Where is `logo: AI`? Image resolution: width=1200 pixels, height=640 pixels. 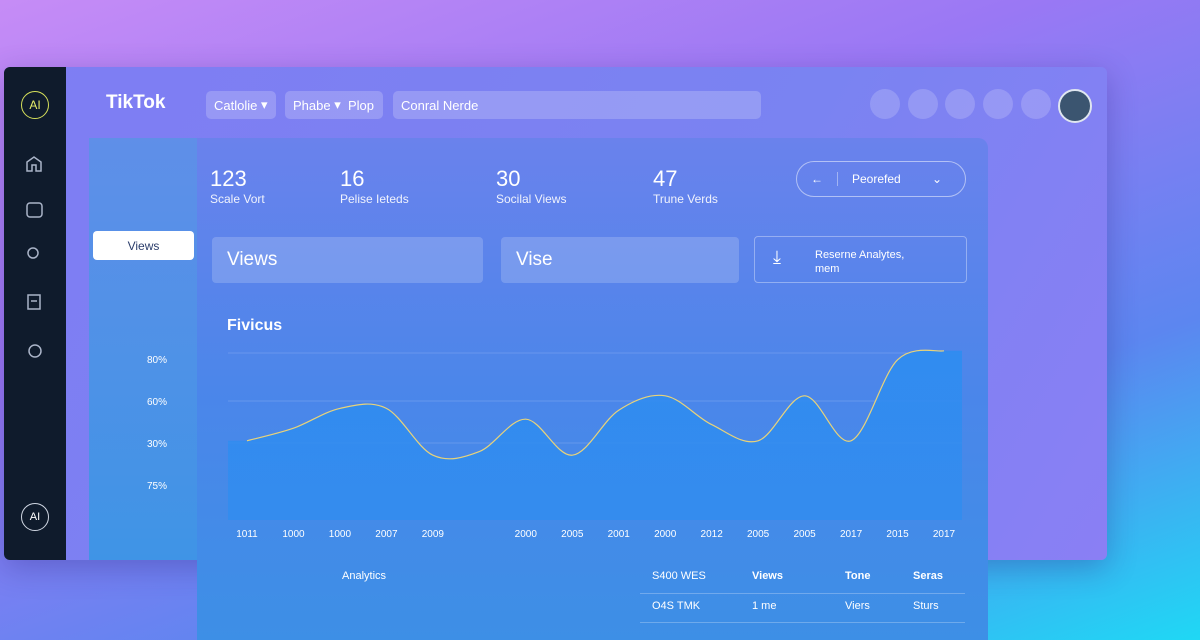
logo: AI is located at coordinates (35, 105).